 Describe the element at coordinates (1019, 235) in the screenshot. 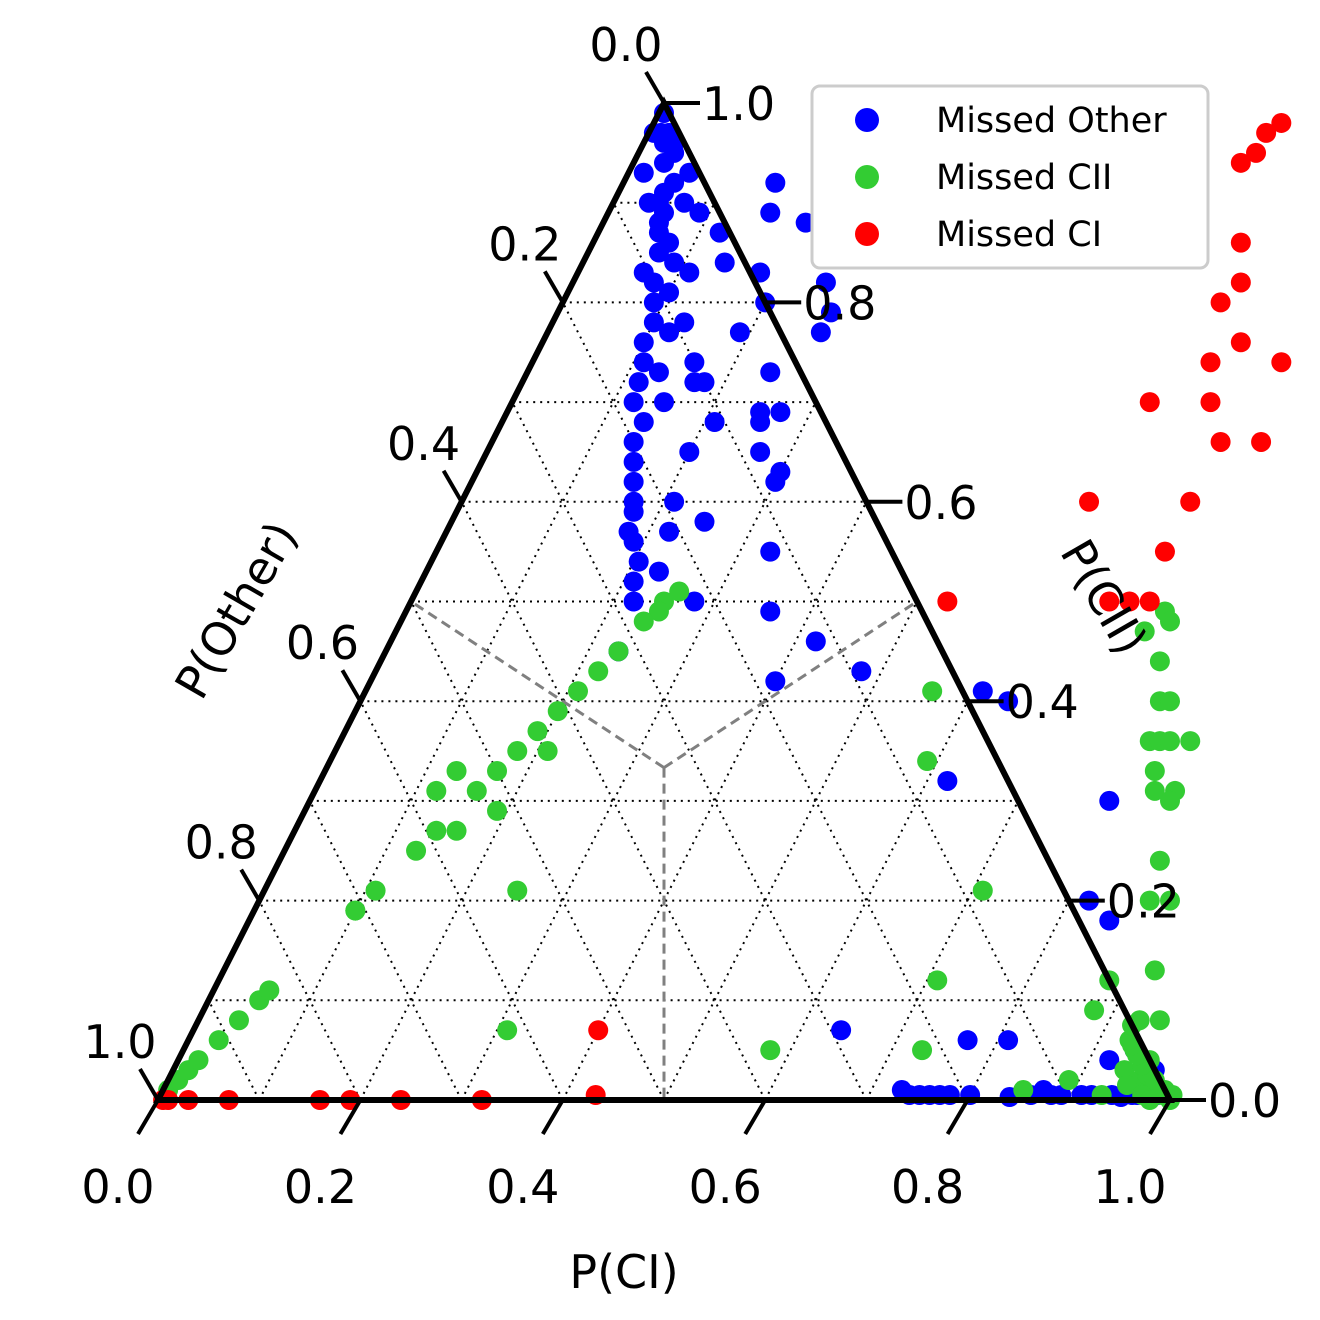

I see `legend-label-missed-ci: Missed CI` at that location.